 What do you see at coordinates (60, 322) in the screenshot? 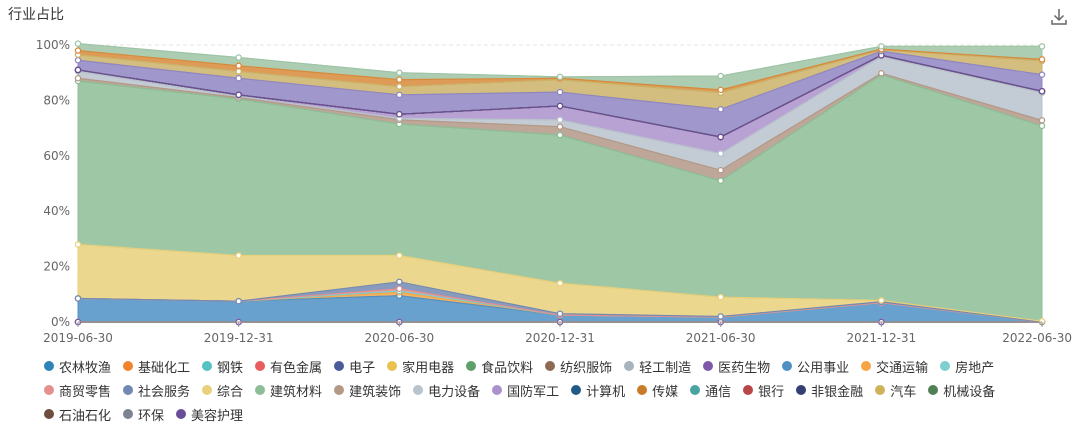
I see `y-tick-label: 0%` at bounding box center [60, 322].